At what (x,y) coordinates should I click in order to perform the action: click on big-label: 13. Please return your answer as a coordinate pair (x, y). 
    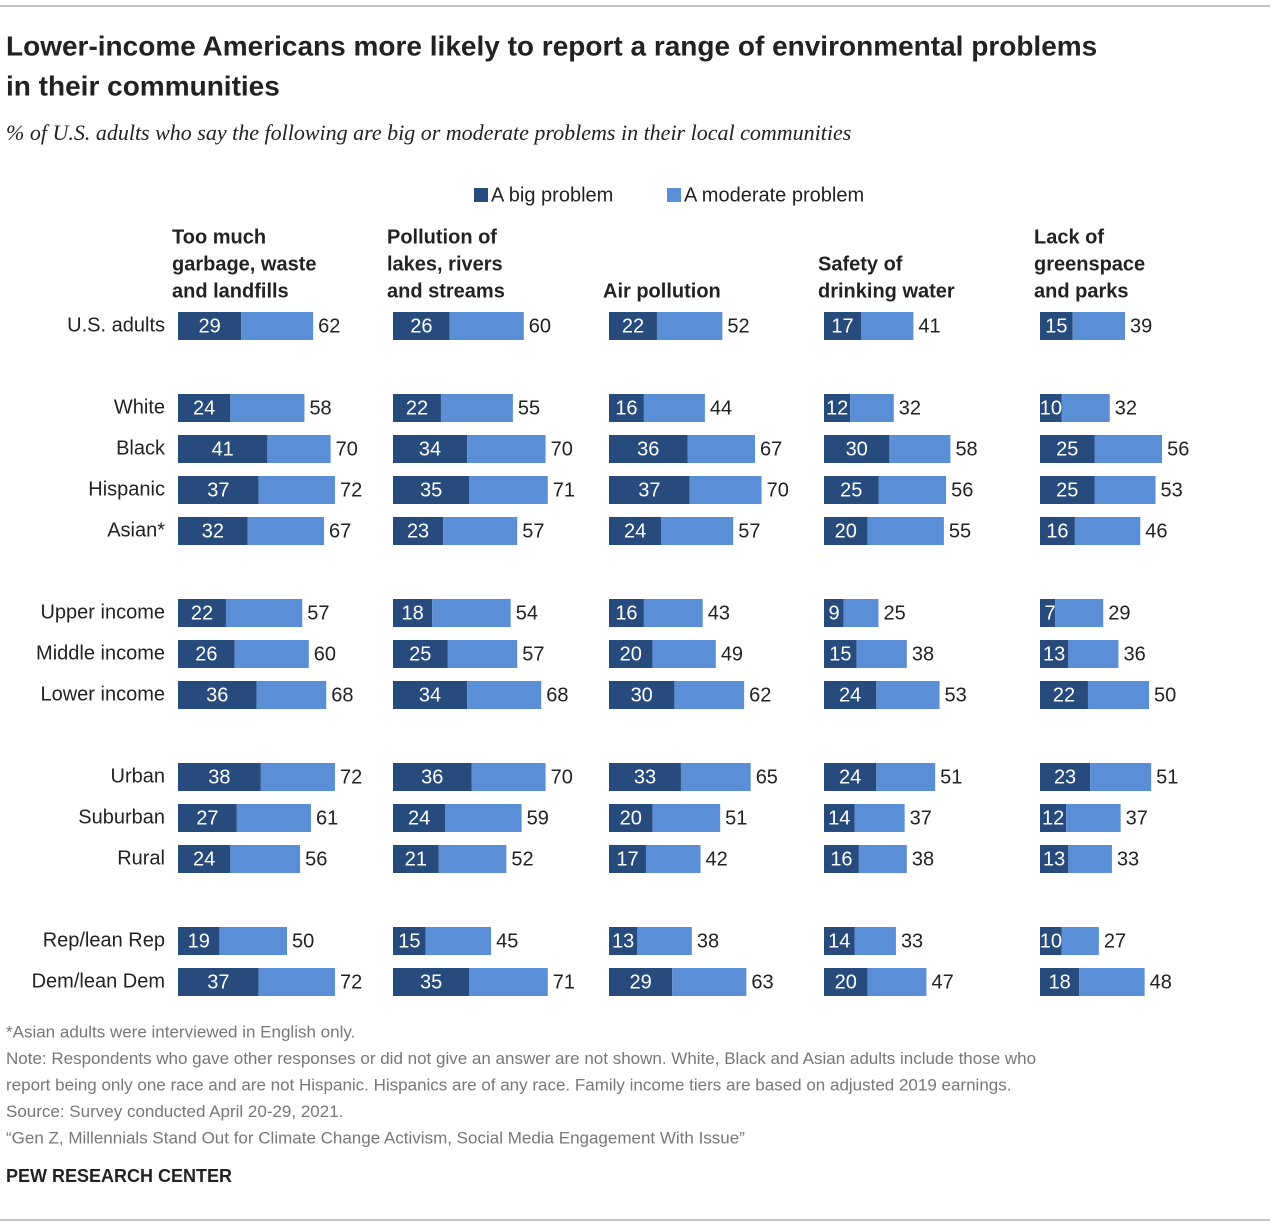
    Looking at the image, I should click on (1054, 654).